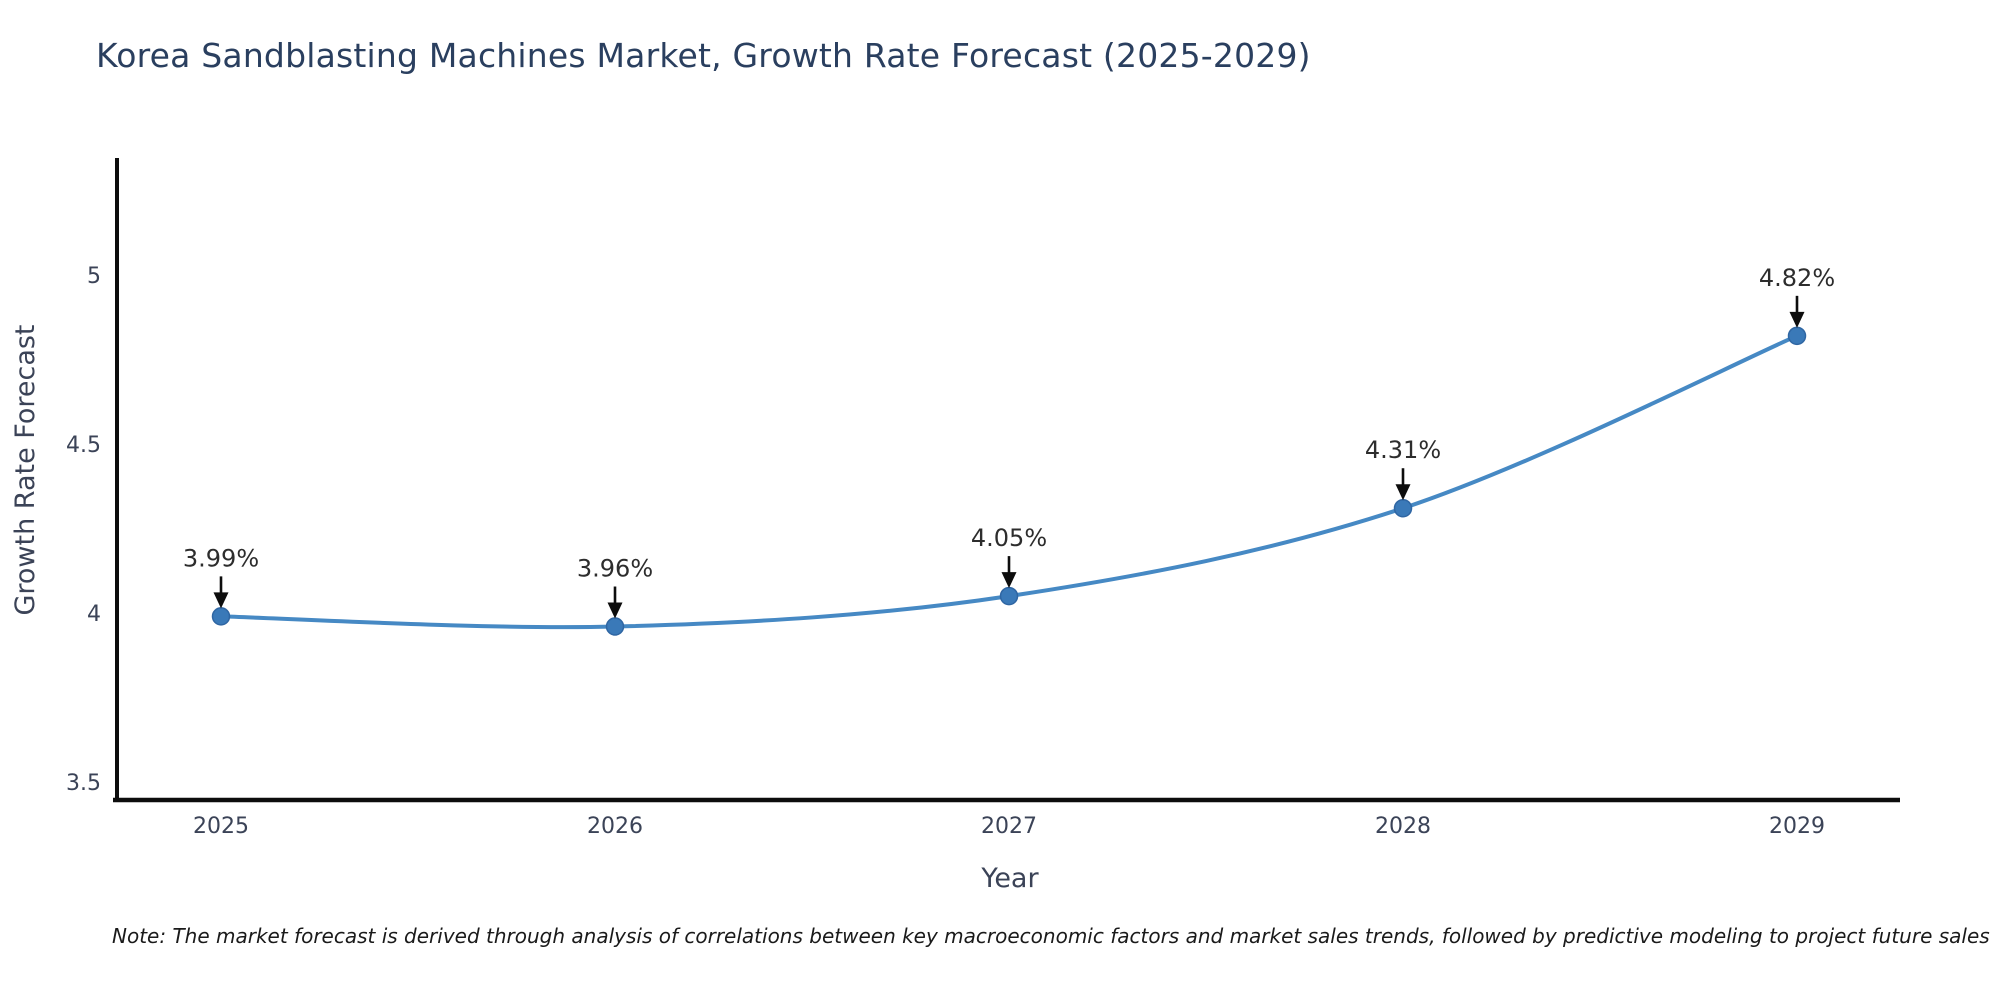  What do you see at coordinates (83, 445) in the screenshot?
I see `y-tick-label: 4.5` at bounding box center [83, 445].